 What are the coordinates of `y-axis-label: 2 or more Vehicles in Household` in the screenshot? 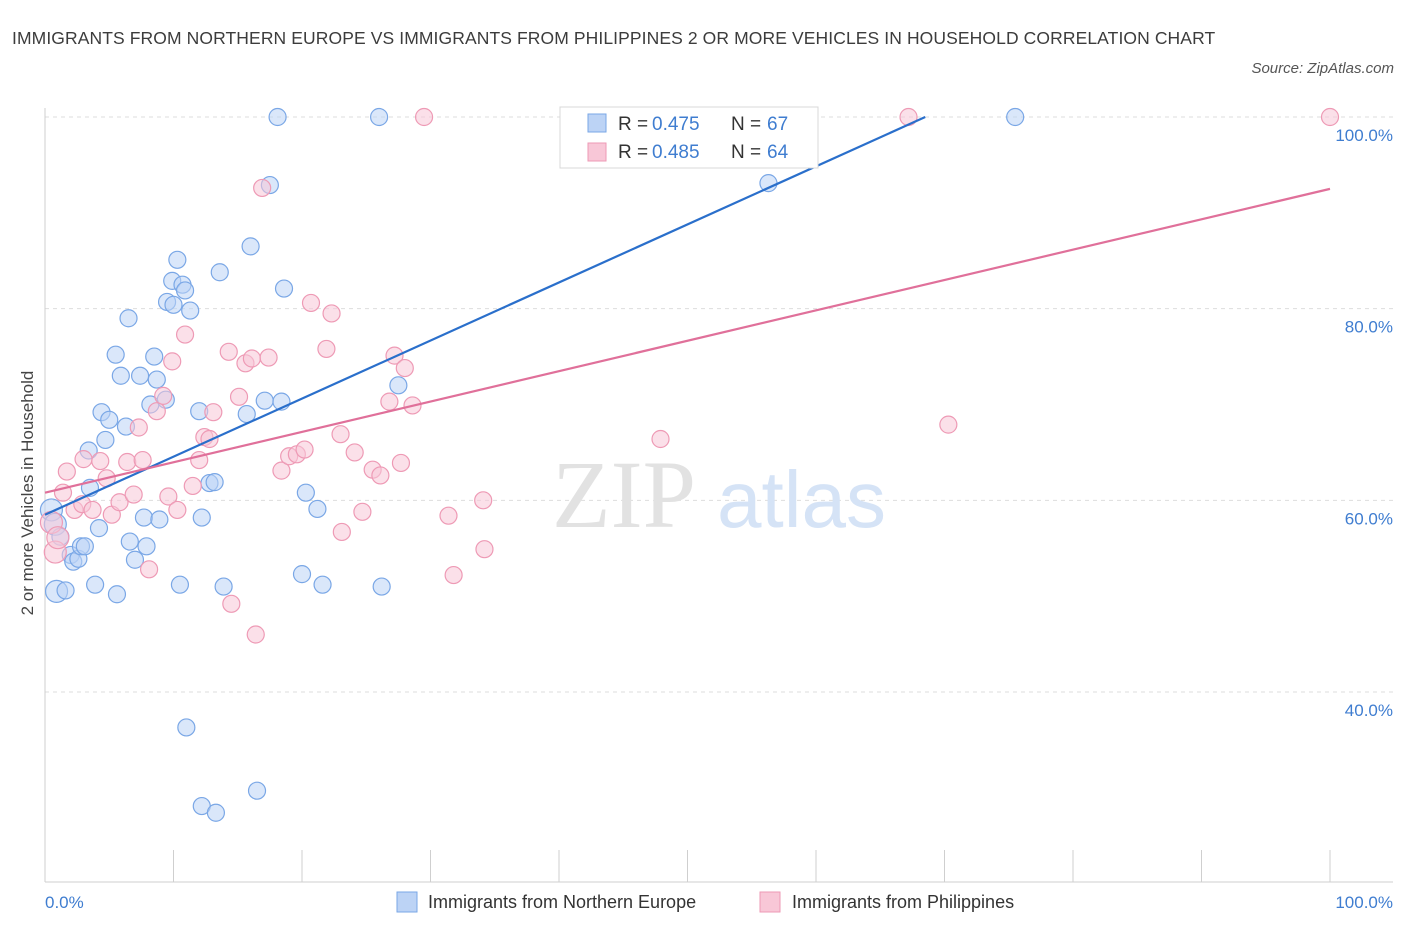 It's located at (27, 493).